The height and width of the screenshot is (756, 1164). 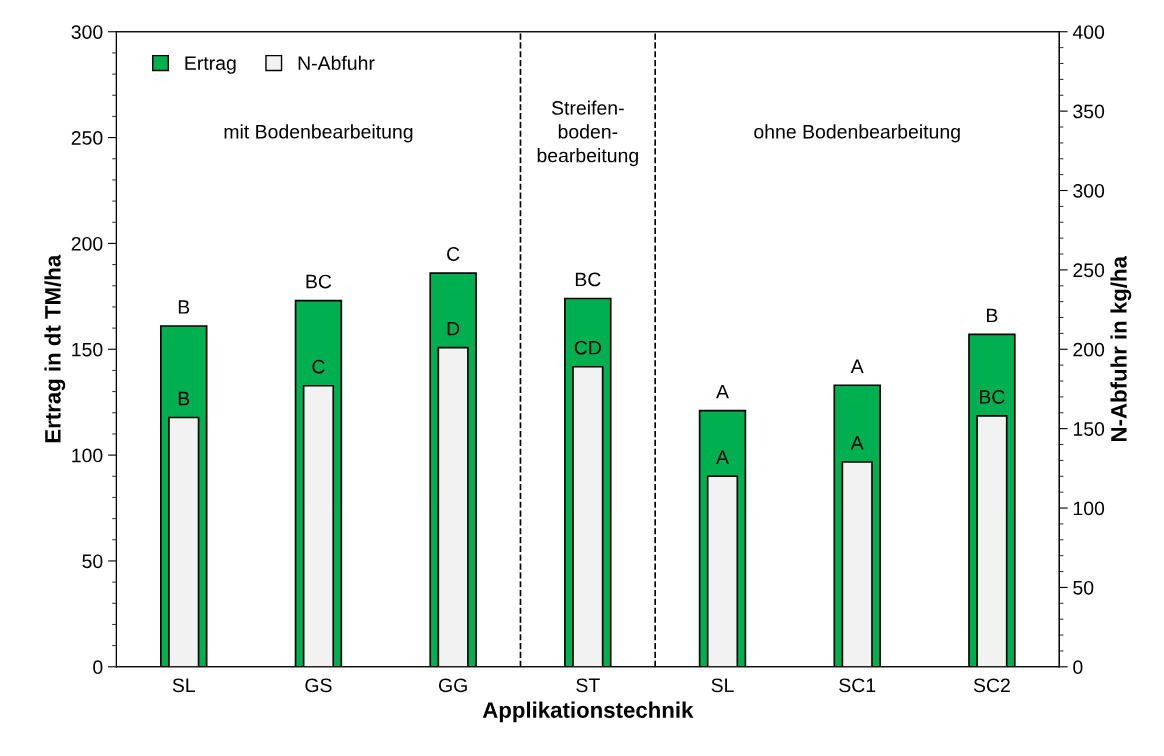 What do you see at coordinates (87, 32) in the screenshot?
I see `y-tick-label: 300` at bounding box center [87, 32].